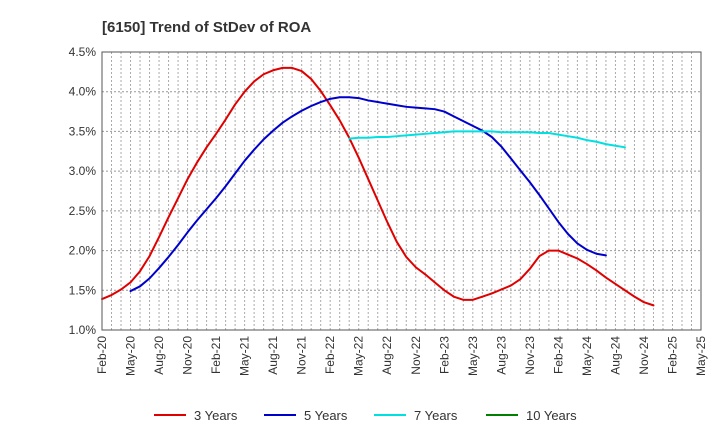 The width and height of the screenshot is (720, 440). I want to click on y-tick-label: 2.0%, so click(83, 251).